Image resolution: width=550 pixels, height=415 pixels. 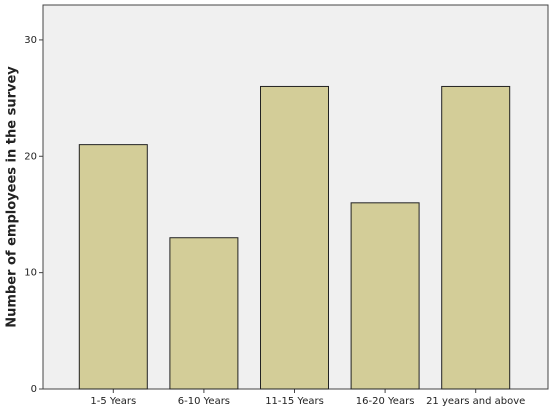 What do you see at coordinates (204, 401) in the screenshot?
I see `x-tick-label: 6-10 Years` at bounding box center [204, 401].